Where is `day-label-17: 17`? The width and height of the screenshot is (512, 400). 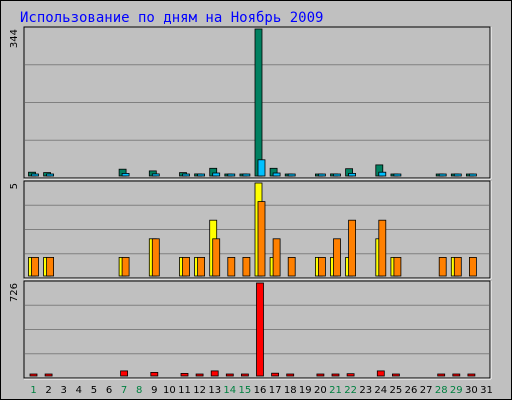
day-label-17: 17 is located at coordinates (275, 390).